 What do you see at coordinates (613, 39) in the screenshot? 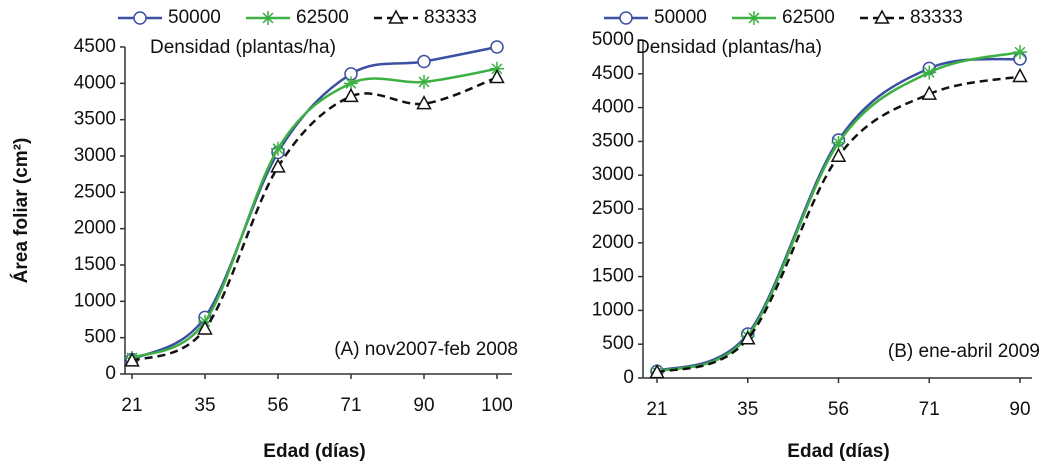
I see `y-tick-label: 5000` at bounding box center [613, 39].